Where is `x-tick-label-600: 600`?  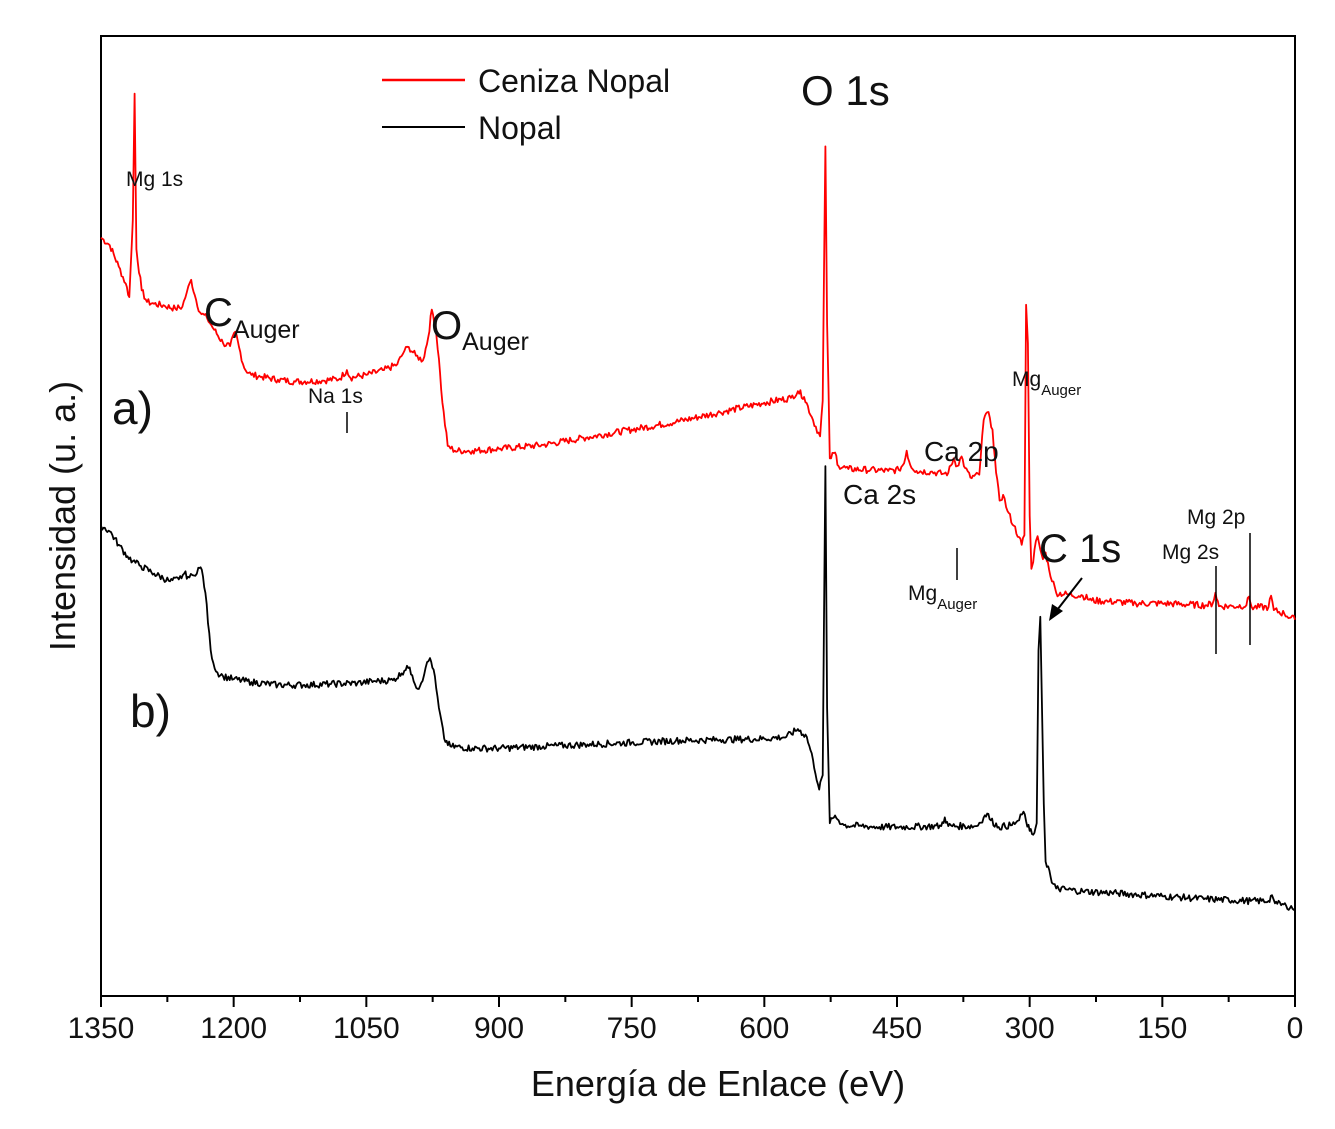
x-tick-label-600: 600 is located at coordinates (764, 1028).